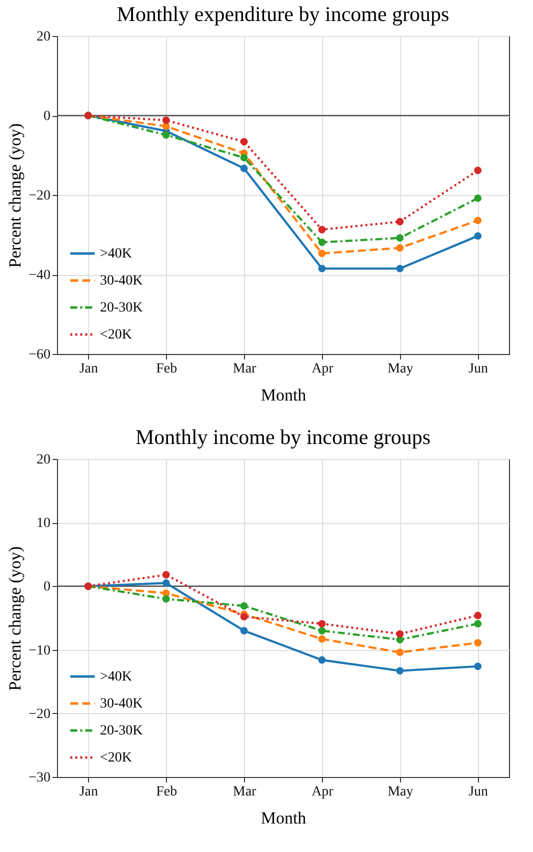  What do you see at coordinates (283, 14) in the screenshot?
I see `chart-title: Monthly expenditure by income groups` at bounding box center [283, 14].